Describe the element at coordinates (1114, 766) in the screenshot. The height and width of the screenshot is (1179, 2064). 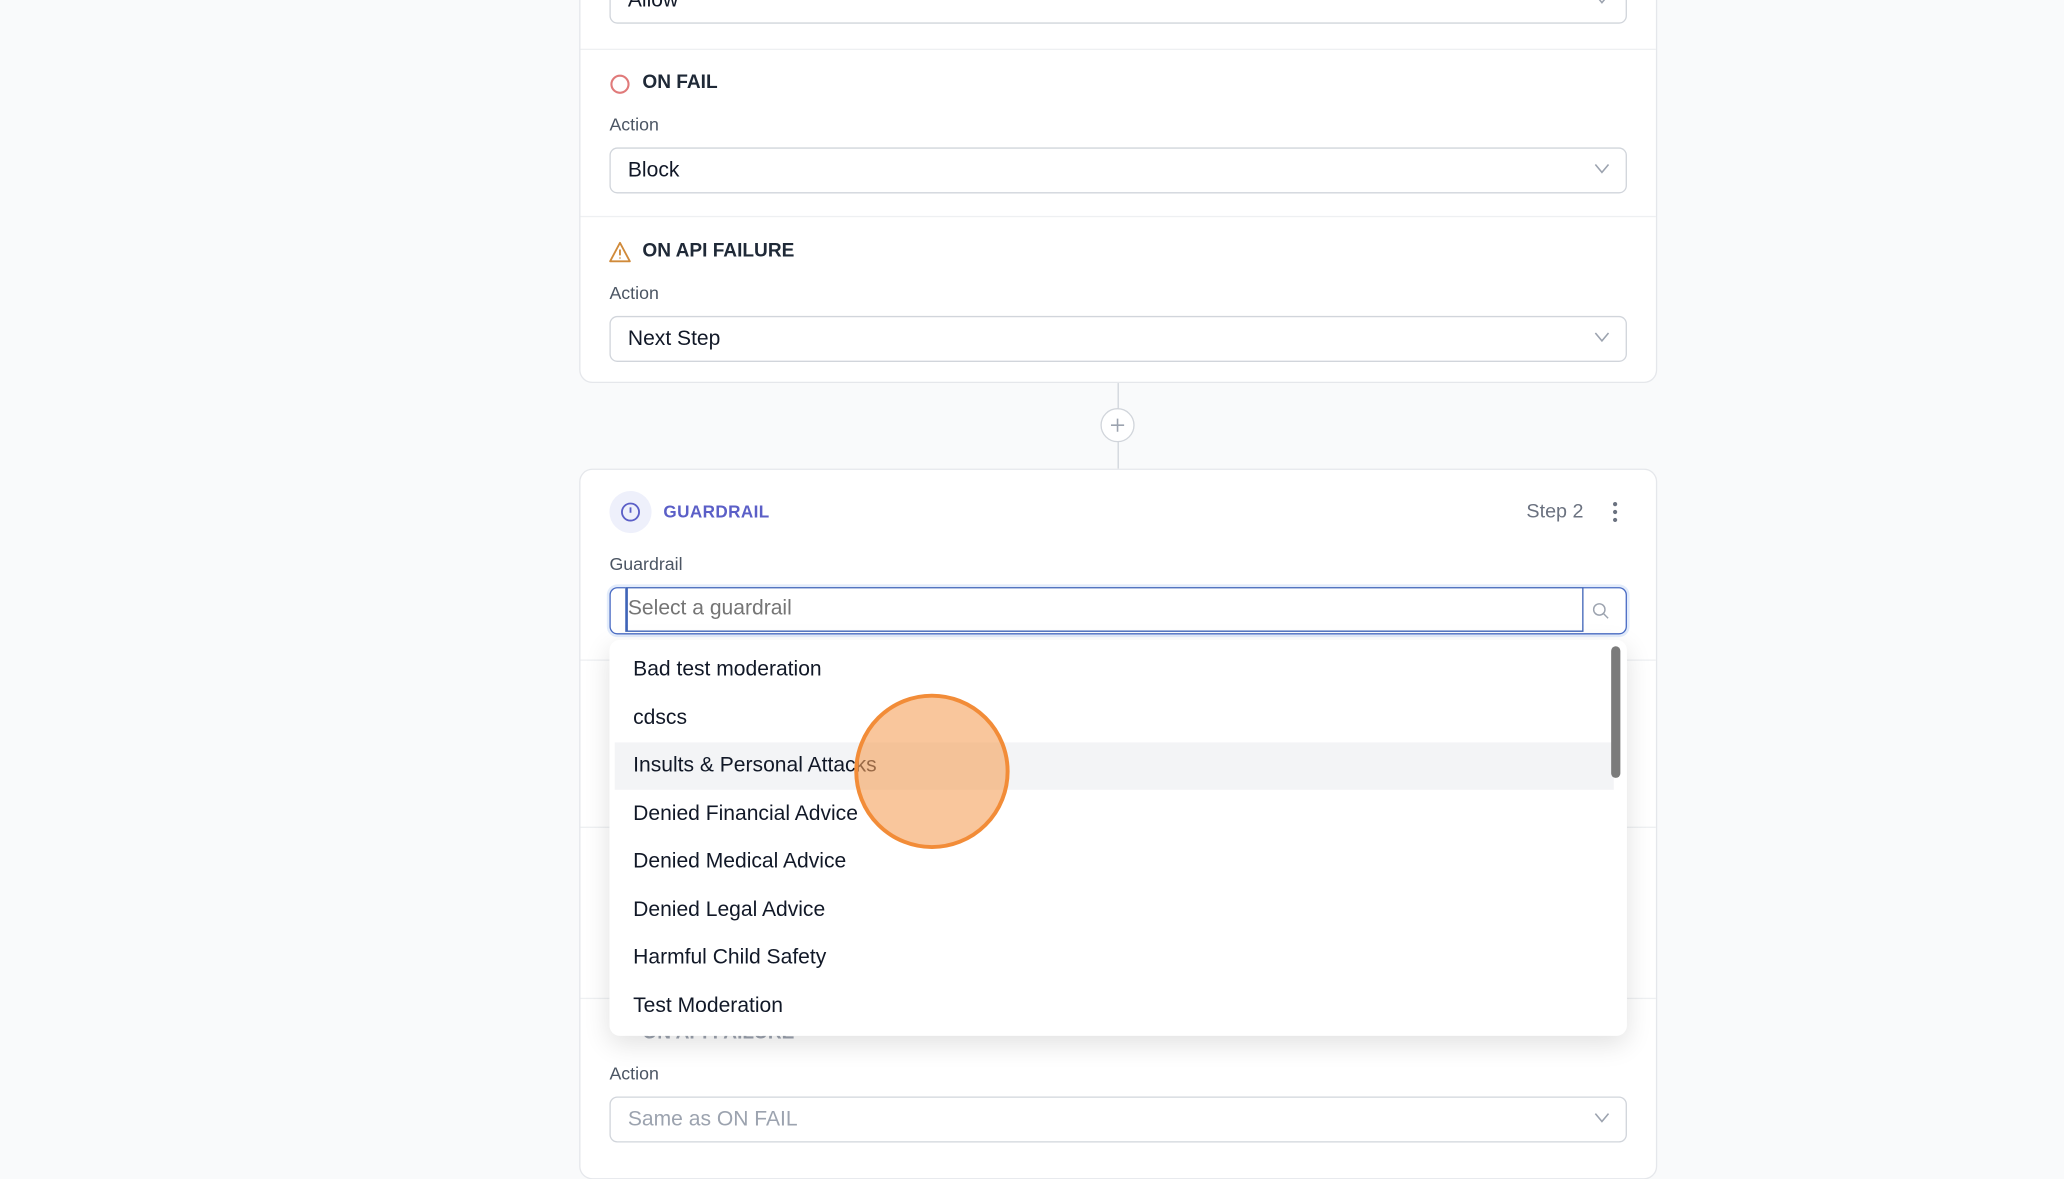
I see `dropdown-option: Insults & Personal Attacks` at that location.